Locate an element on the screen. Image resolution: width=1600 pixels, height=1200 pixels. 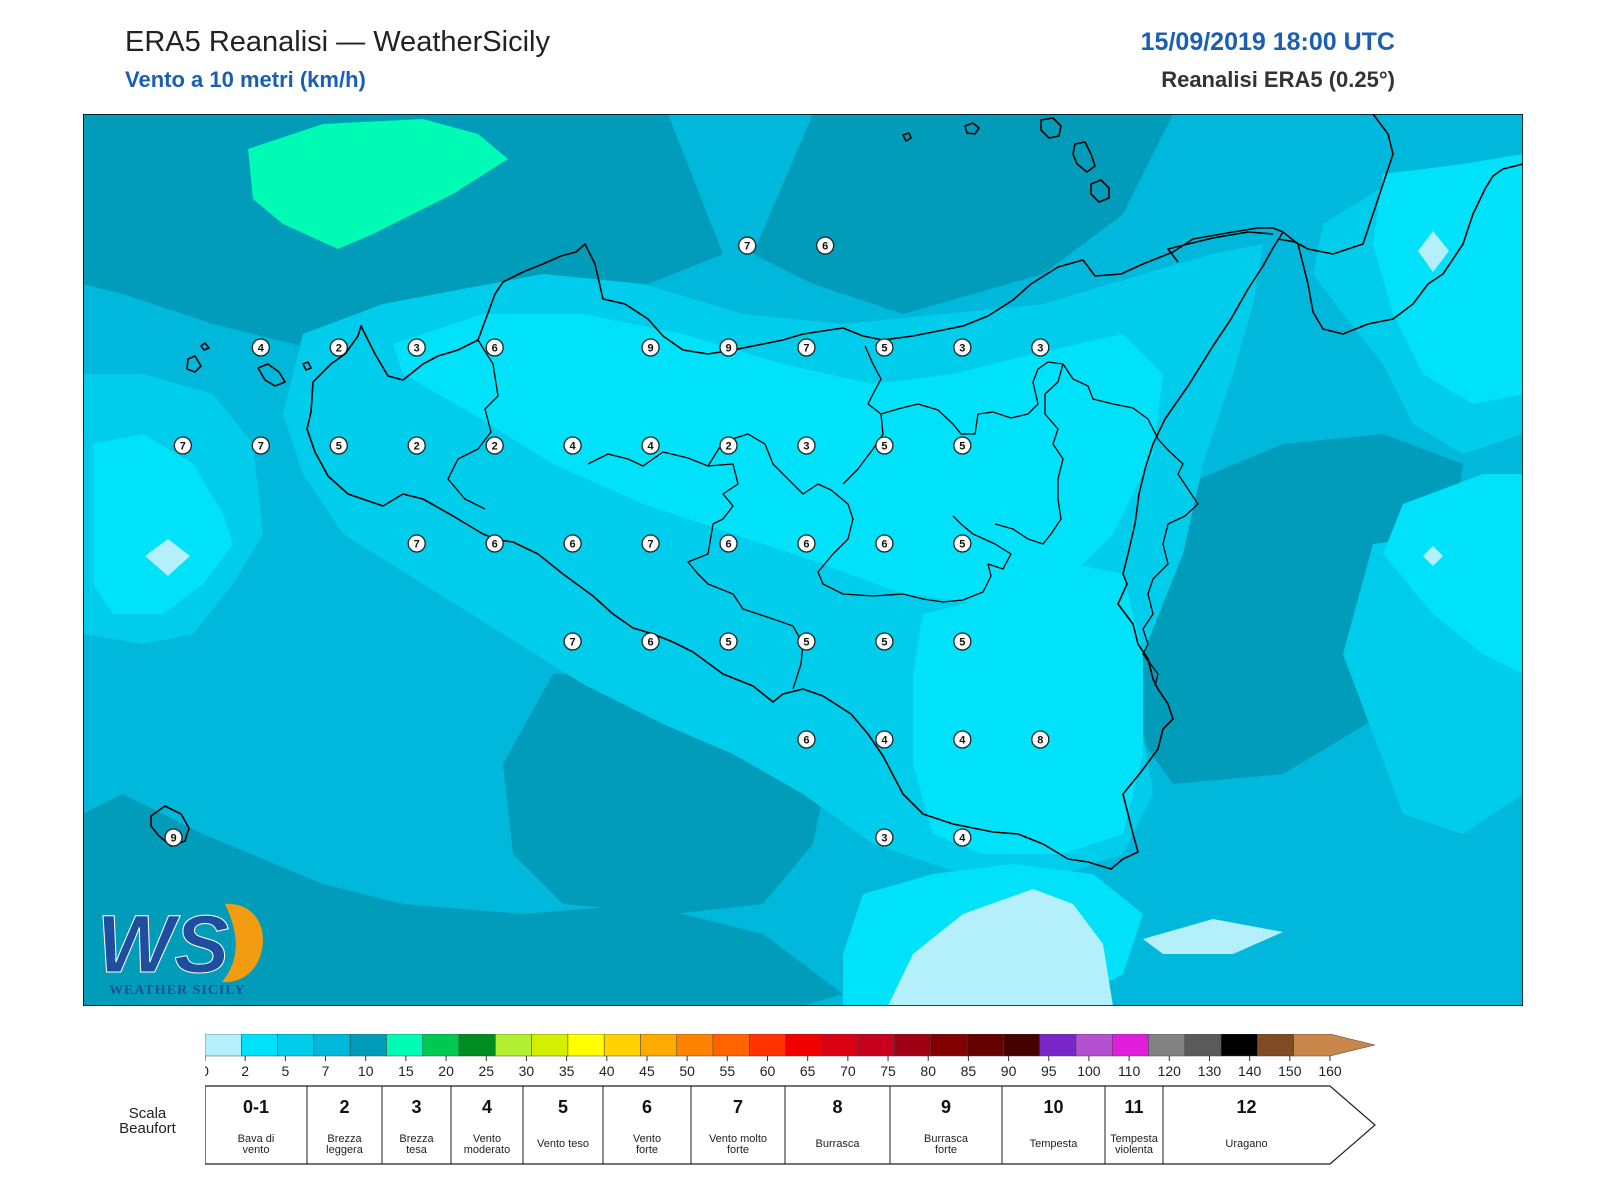
beaufort-number: 4 is located at coordinates (487, 1107).